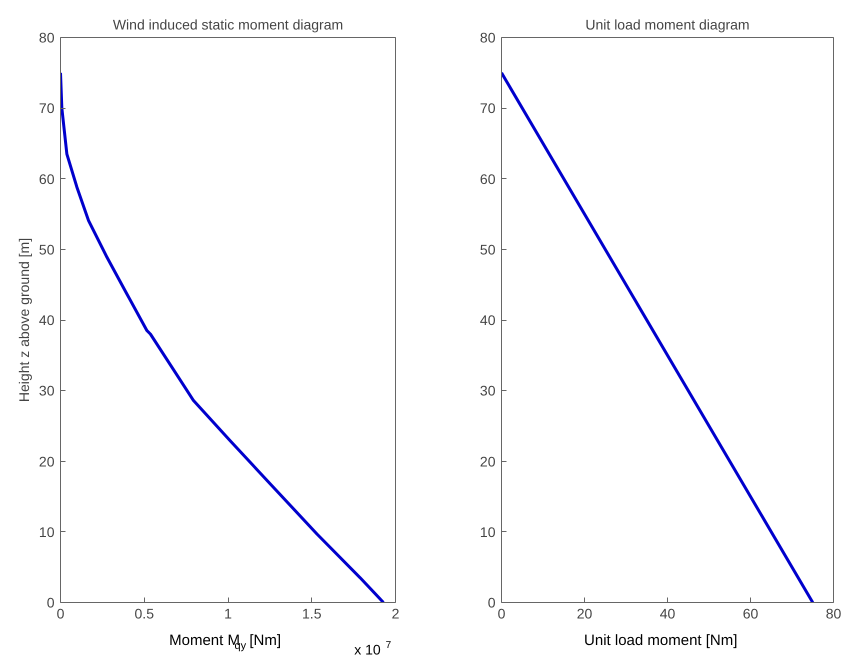 The width and height of the screenshot is (853, 659). What do you see at coordinates (225, 642) in the screenshot?
I see `x-axis-title: Moment Mqy [Nm]` at bounding box center [225, 642].